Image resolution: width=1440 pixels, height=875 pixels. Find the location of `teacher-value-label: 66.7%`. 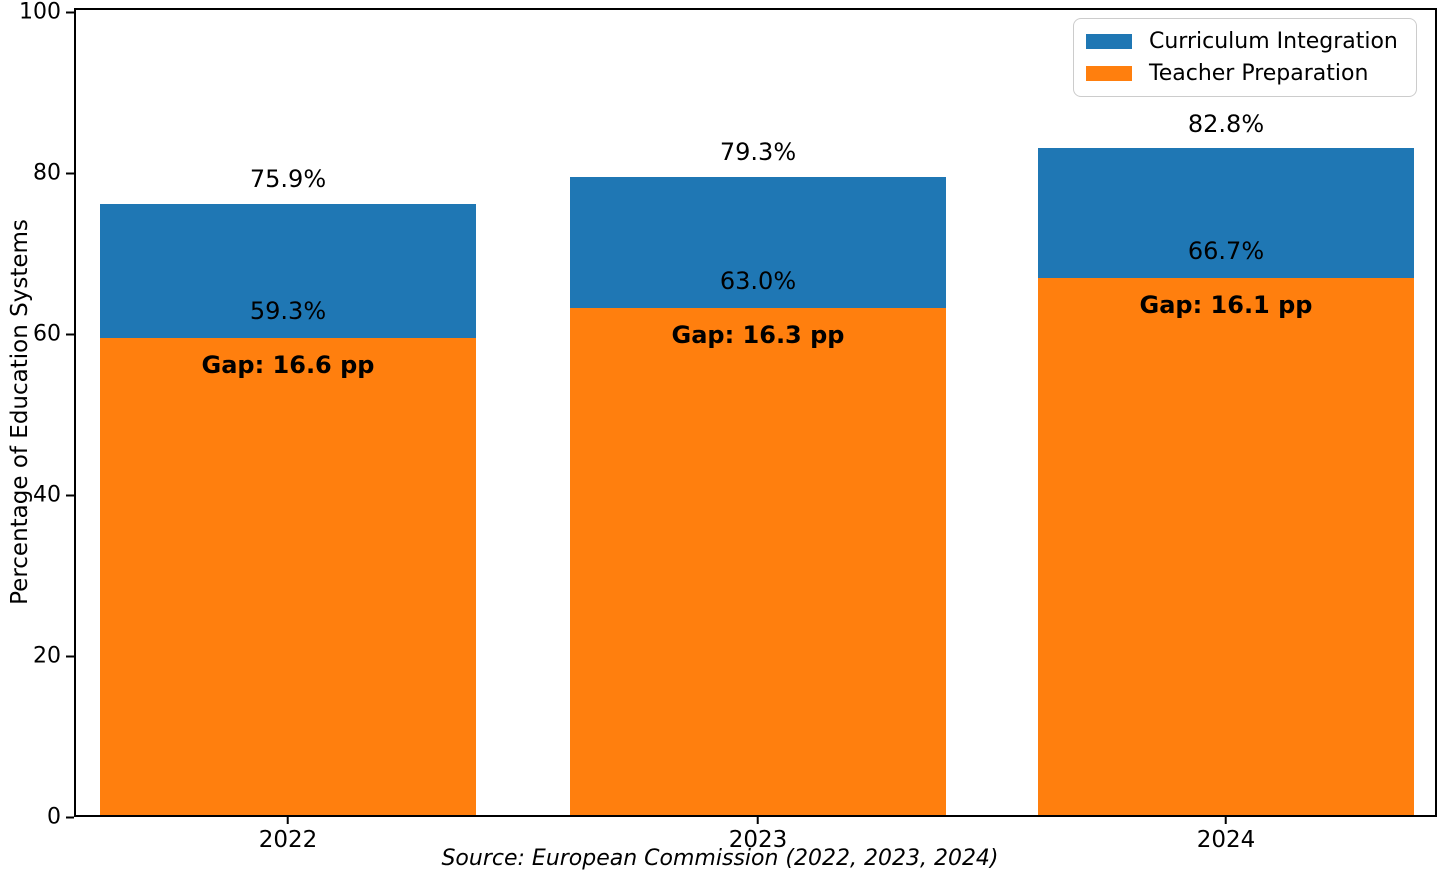

teacher-value-label: 66.7% is located at coordinates (1226, 251).